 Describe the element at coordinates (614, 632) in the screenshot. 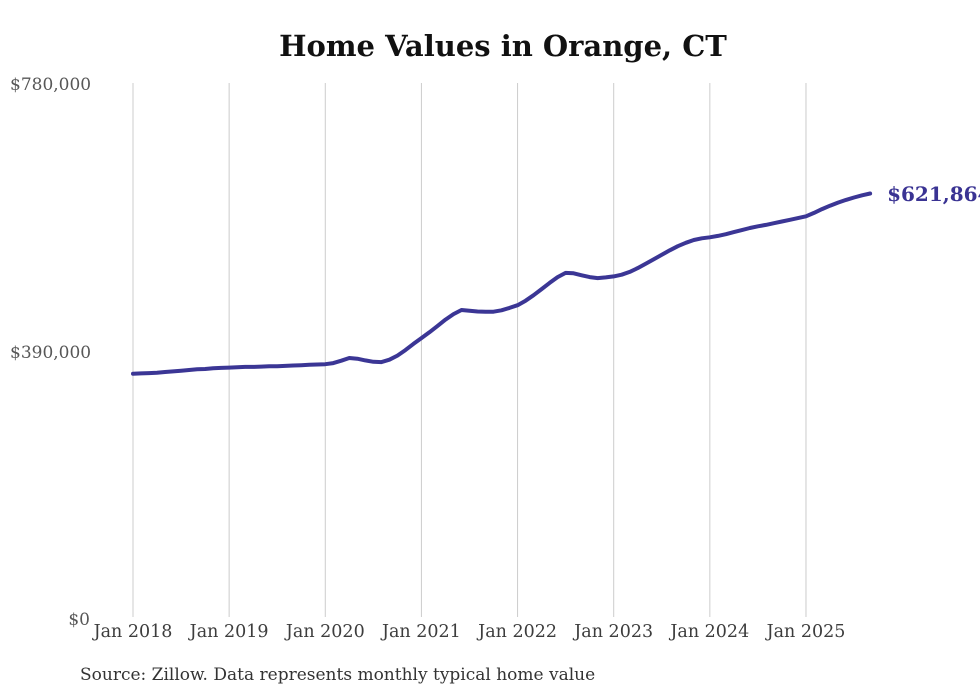

I see `x-tick-label: Jan 2023` at that location.